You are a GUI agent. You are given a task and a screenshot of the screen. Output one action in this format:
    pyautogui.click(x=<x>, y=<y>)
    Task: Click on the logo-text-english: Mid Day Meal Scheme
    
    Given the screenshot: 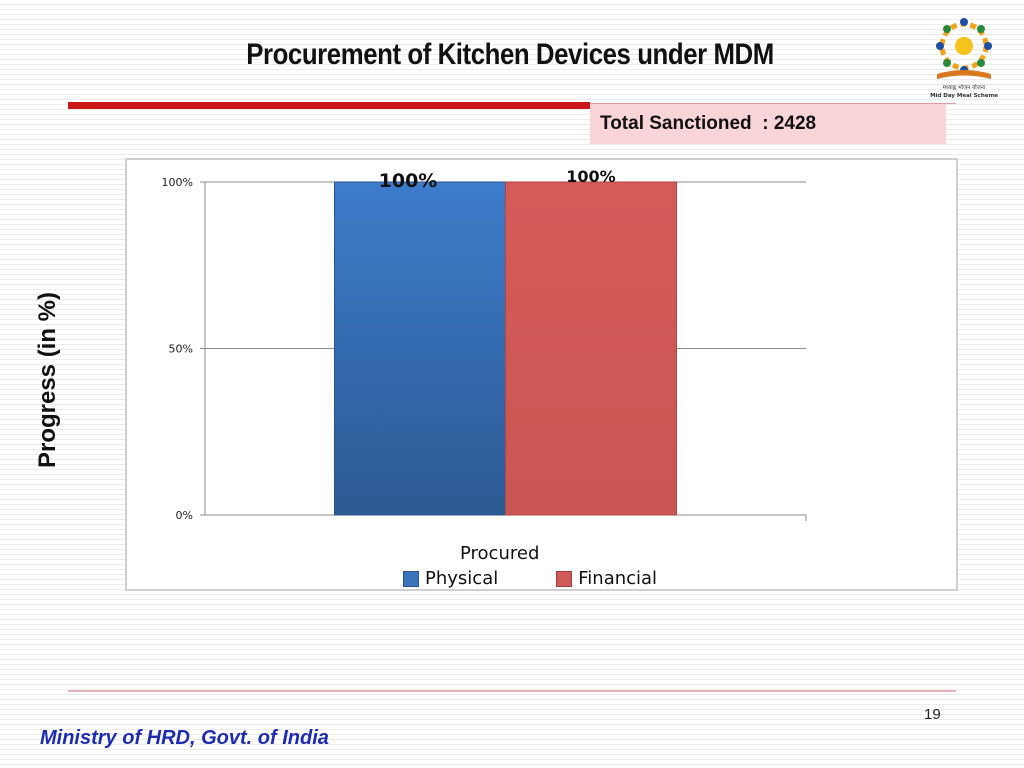 What is the action you would take?
    pyautogui.click(x=964, y=96)
    